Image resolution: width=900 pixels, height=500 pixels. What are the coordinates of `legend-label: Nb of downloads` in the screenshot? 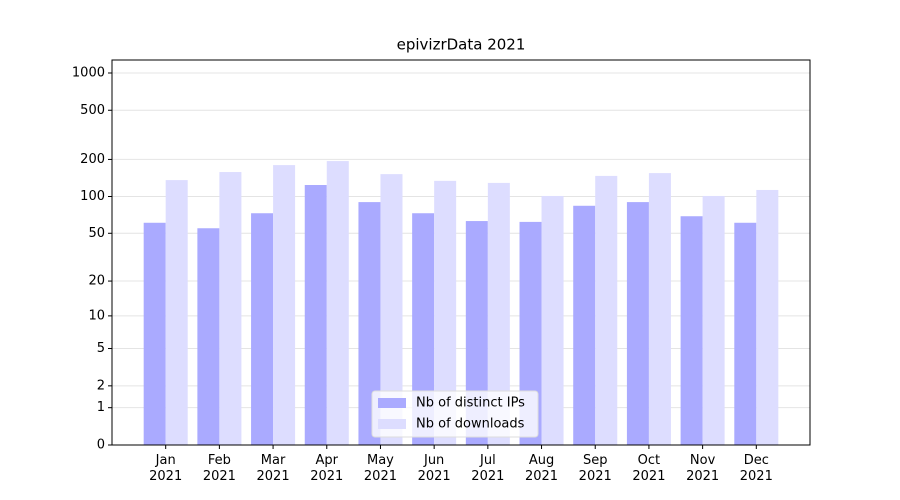 It's located at (470, 424).